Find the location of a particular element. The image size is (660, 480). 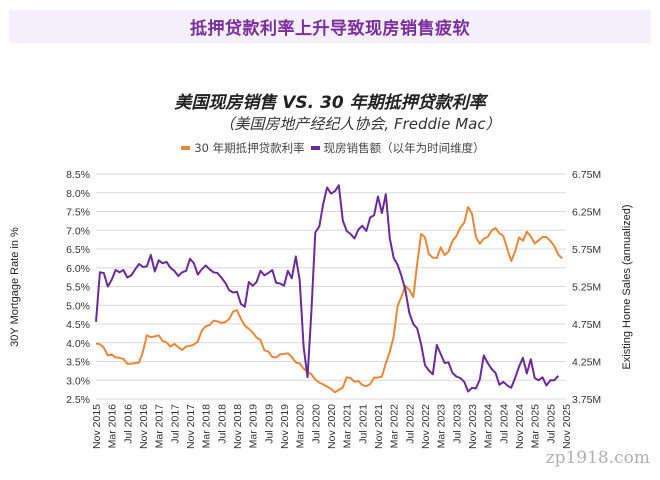

x-tick-label: Jul 2023 is located at coordinates (457, 424).